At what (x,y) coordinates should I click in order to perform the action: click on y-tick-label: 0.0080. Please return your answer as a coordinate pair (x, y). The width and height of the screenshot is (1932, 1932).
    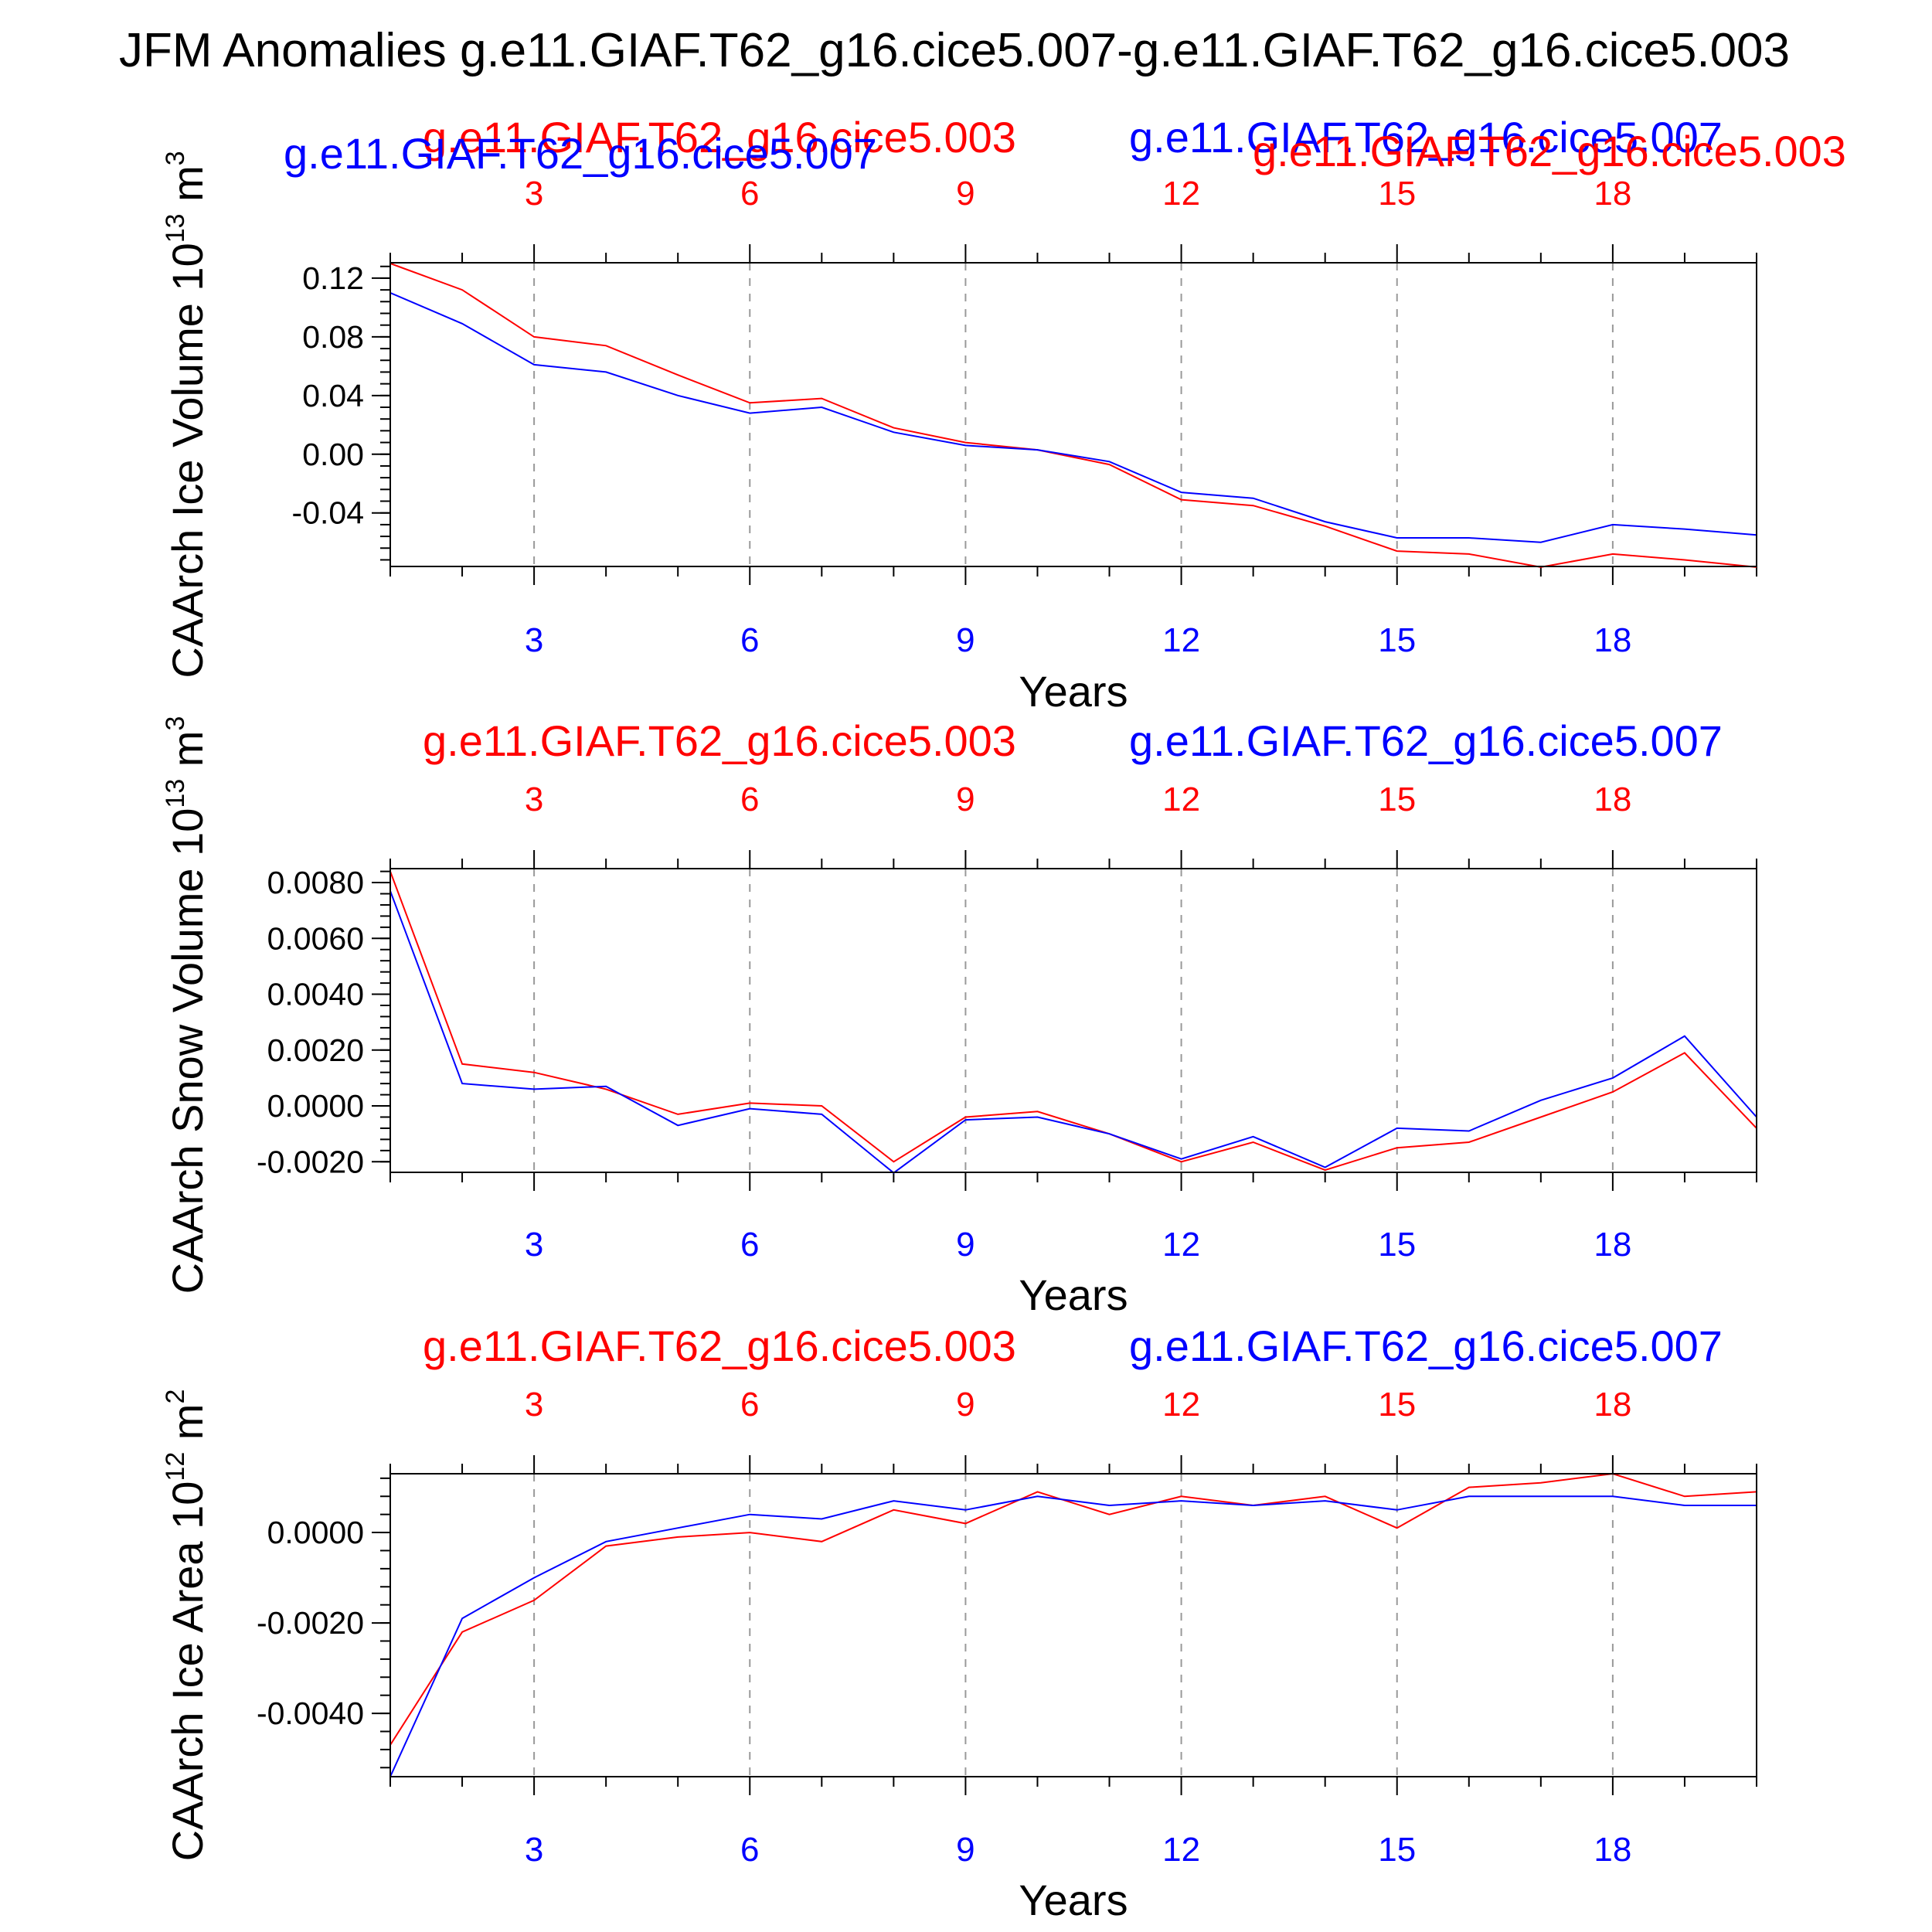
    Looking at the image, I should click on (316, 883).